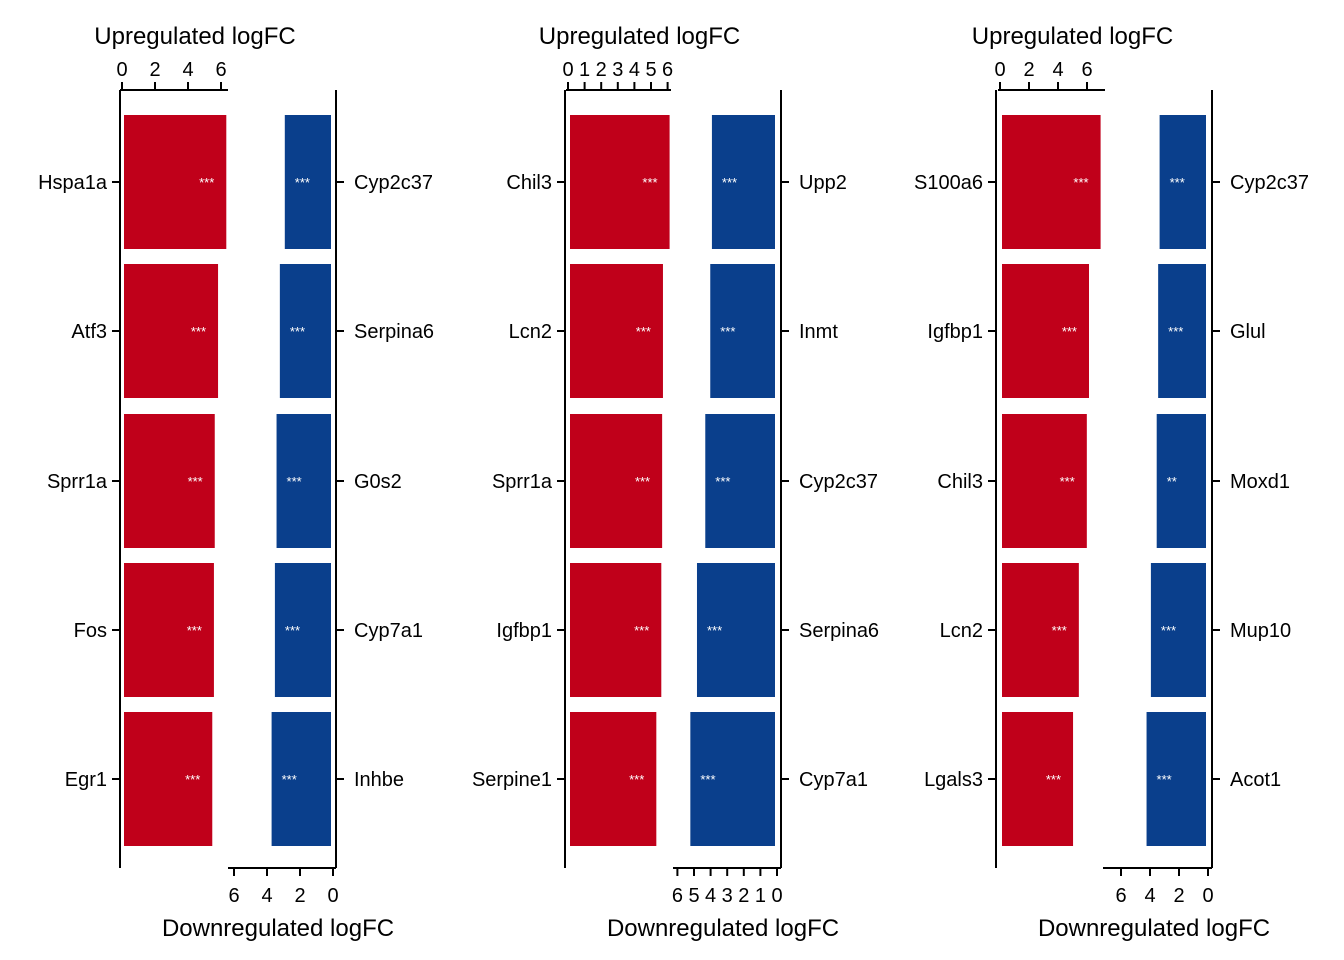 This screenshot has height=960, width=1344. I want to click on up-gene-label: S100a6, so click(948, 183).